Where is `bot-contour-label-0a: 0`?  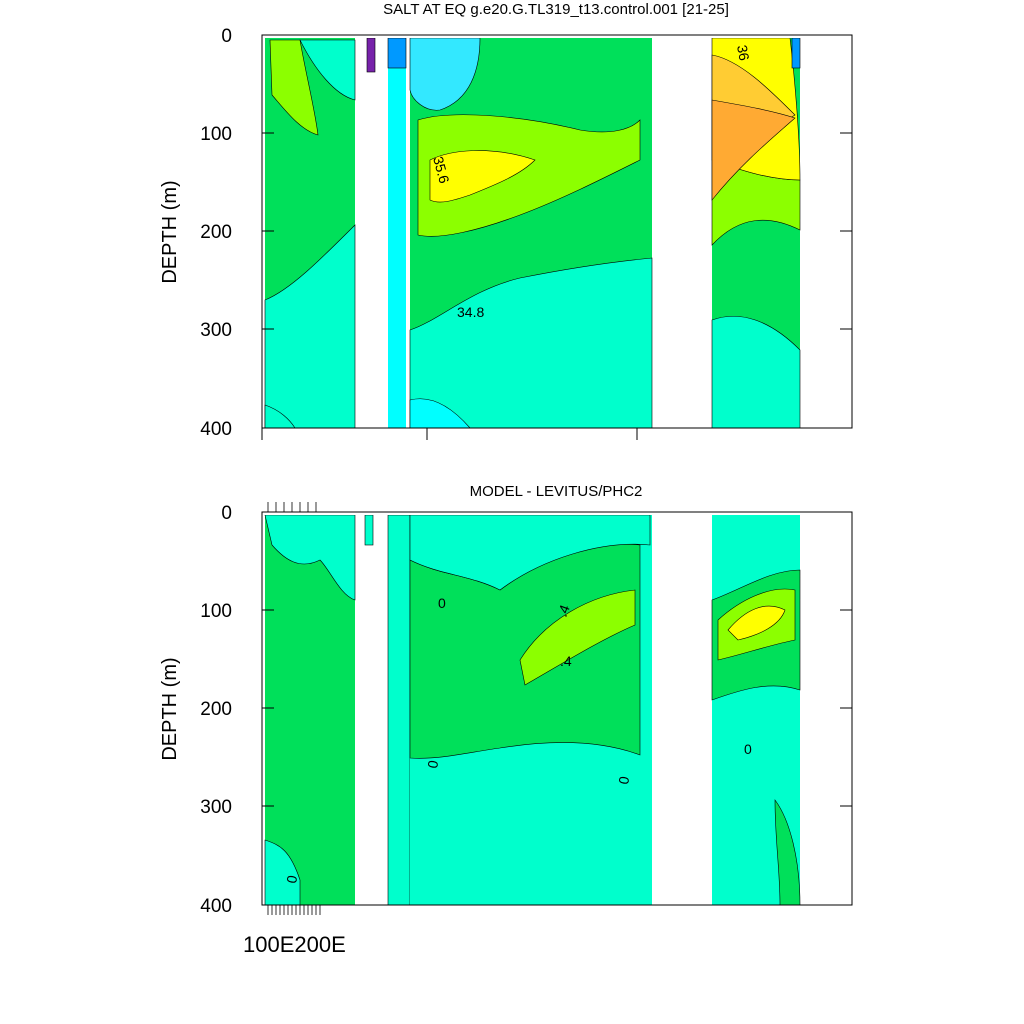
bot-contour-label-0a: 0 is located at coordinates (442, 603).